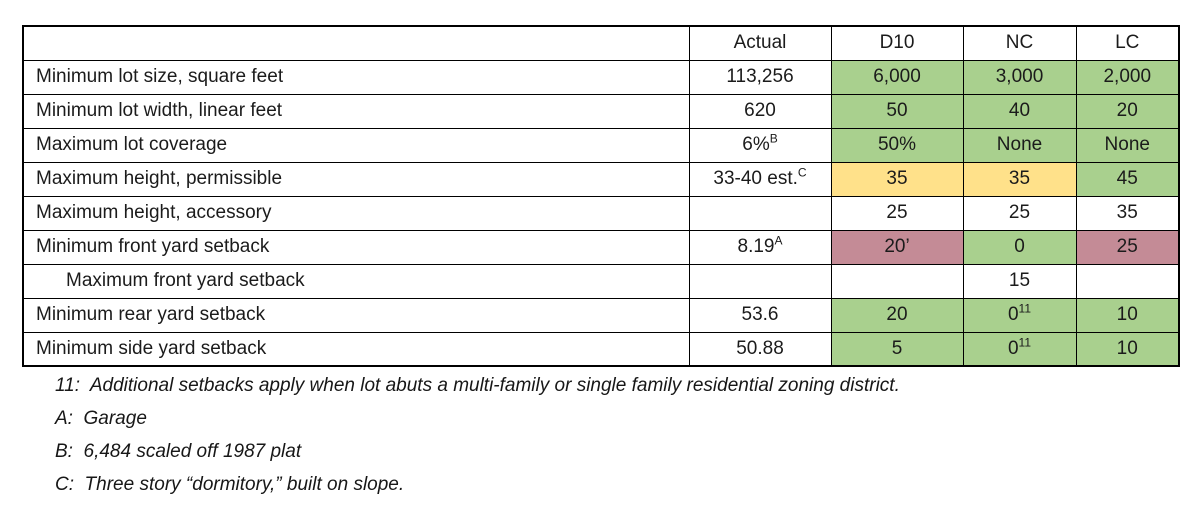 The height and width of the screenshot is (511, 1200). I want to click on row-label: Minimum side yard setback, so click(356, 349).